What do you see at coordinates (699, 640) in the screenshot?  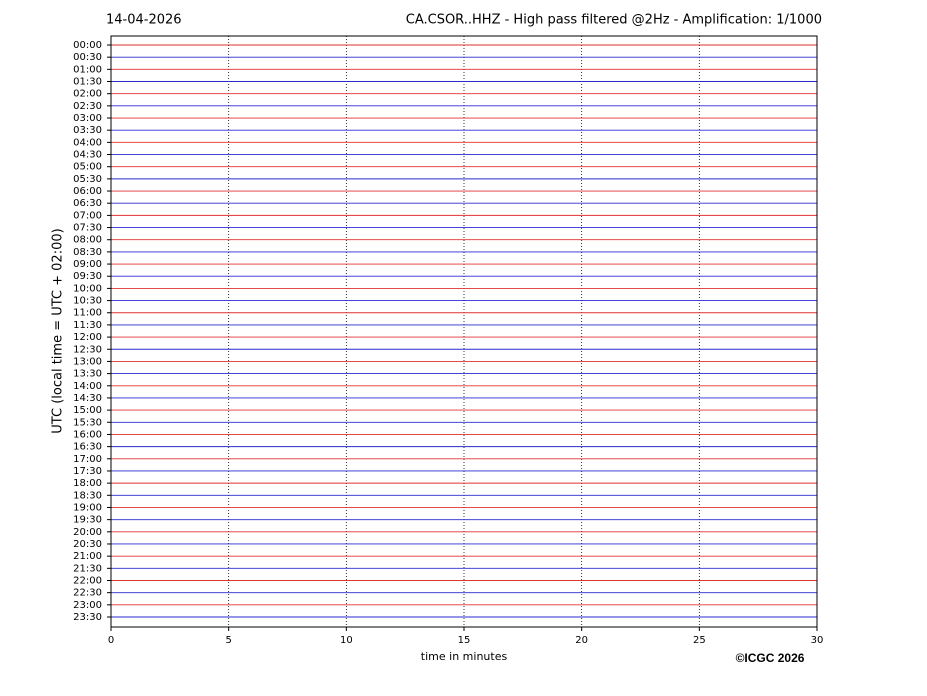 I see `x-tick-label: 25` at bounding box center [699, 640].